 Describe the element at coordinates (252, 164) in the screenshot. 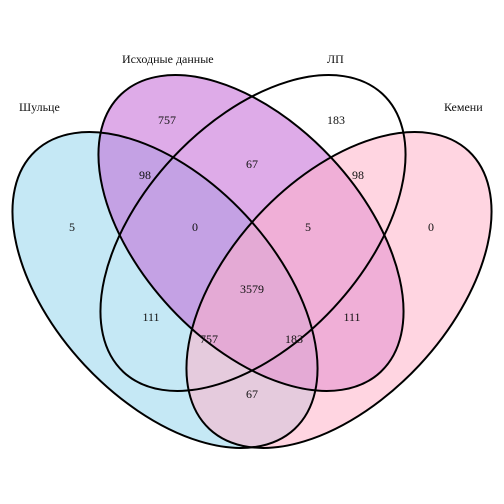

I see `count-source-lp: 67` at that location.